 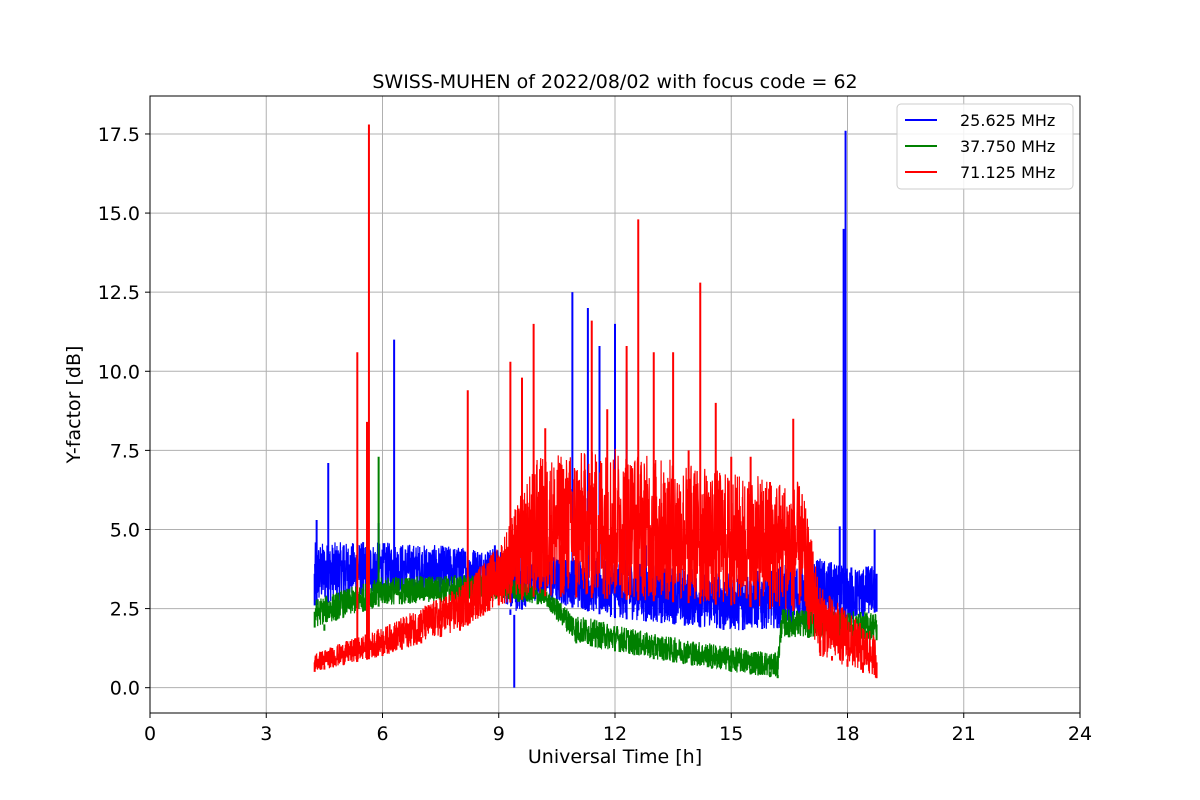 I want to click on y-tick-label: 17.5, so click(x=119, y=135).